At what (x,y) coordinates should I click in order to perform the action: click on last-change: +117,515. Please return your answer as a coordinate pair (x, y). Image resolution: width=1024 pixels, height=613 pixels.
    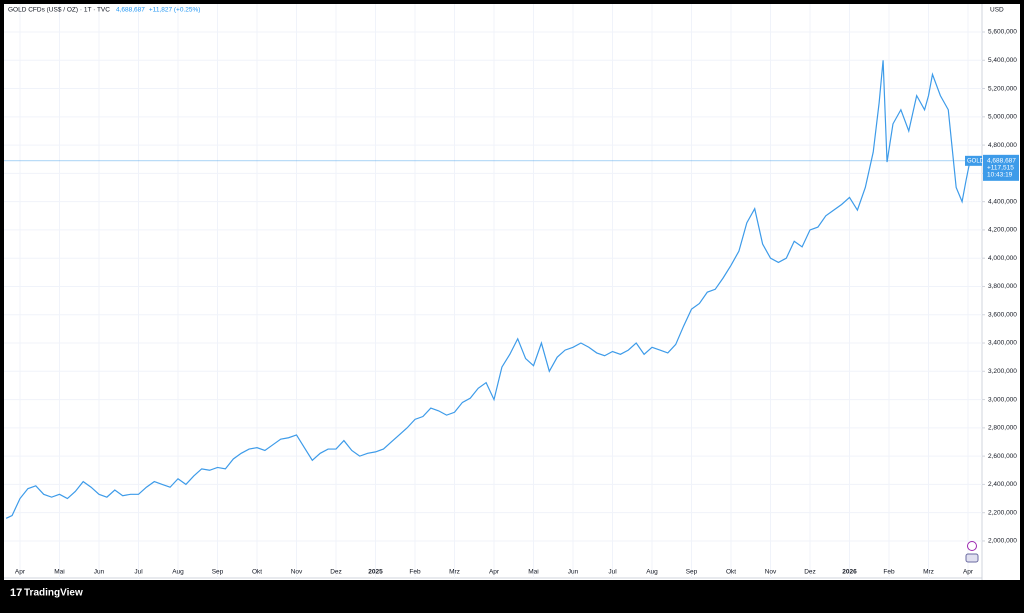
    Looking at the image, I should click on (1000, 168).